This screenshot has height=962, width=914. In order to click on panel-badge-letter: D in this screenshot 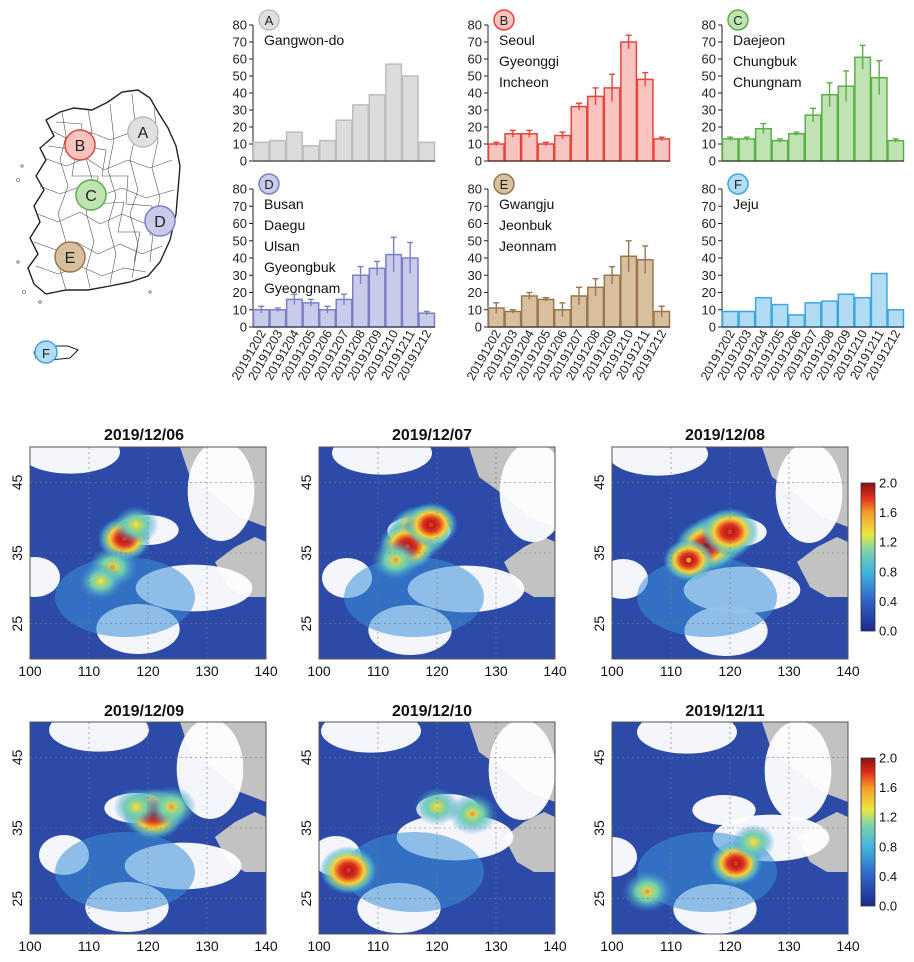, I will do `click(268, 184)`.